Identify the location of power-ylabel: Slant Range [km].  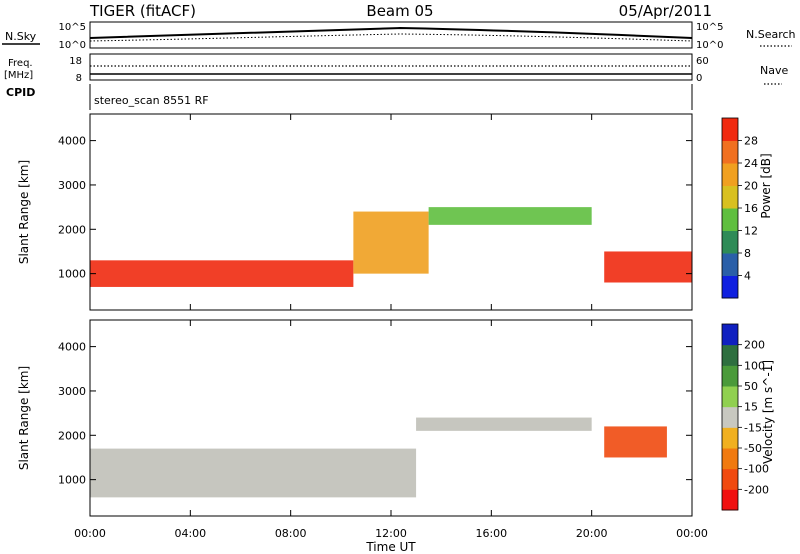
(24, 212).